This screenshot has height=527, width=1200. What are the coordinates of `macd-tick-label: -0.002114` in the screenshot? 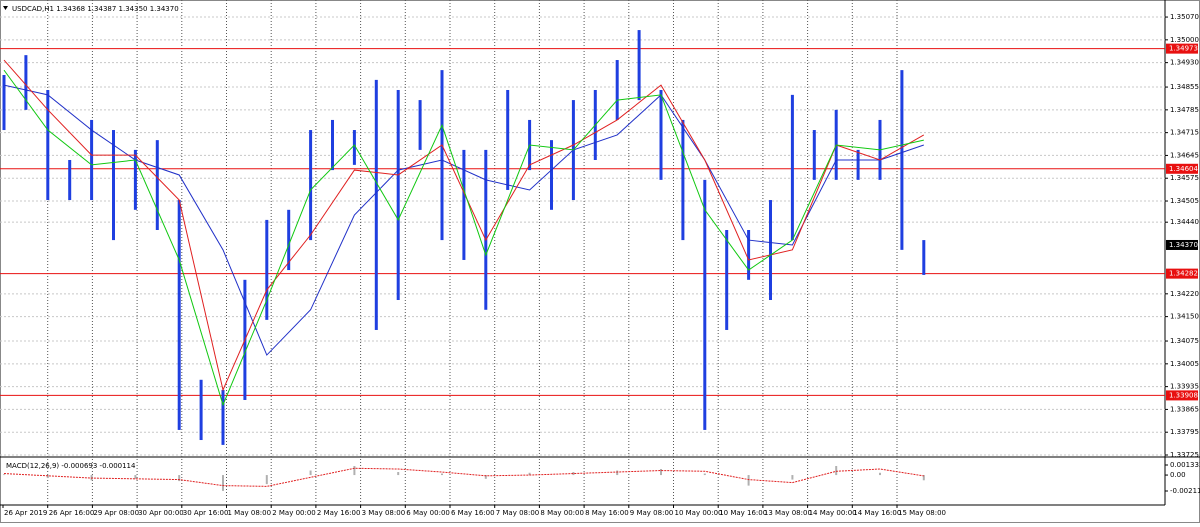 It's located at (1185, 491).